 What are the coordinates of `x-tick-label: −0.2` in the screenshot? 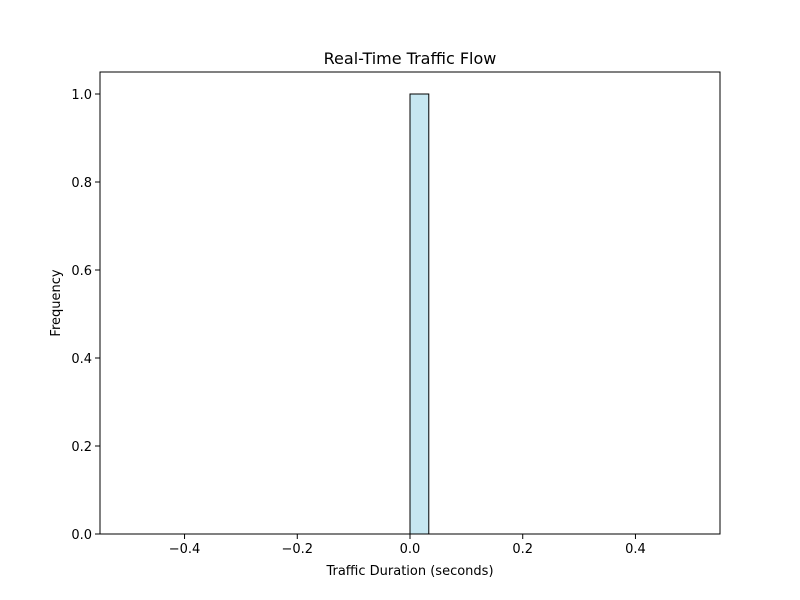 It's located at (297, 549).